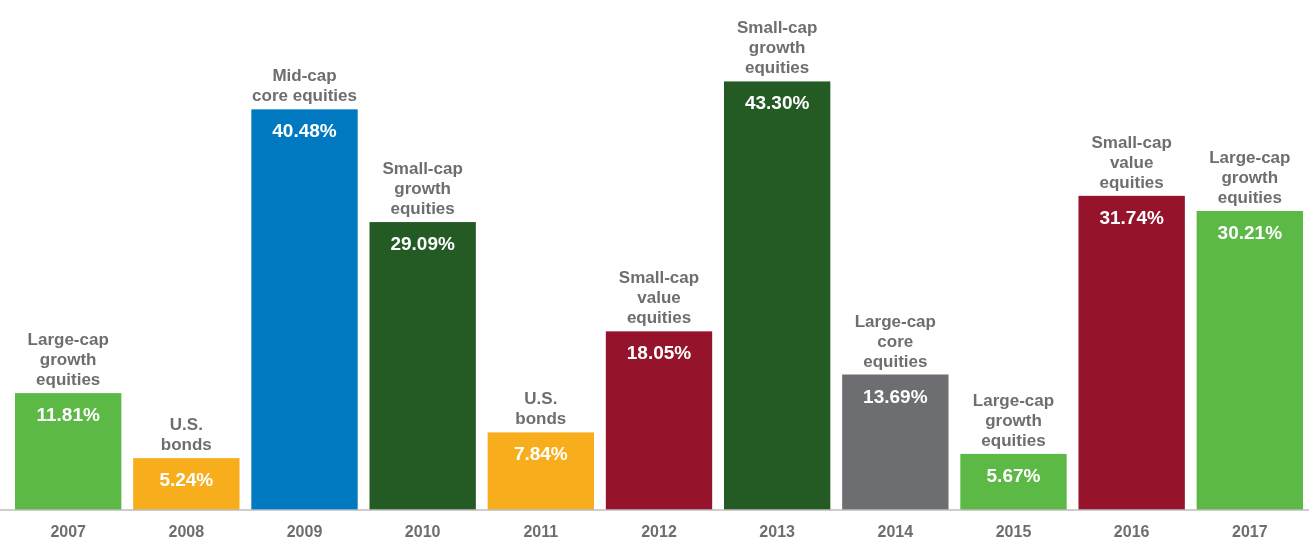 This screenshot has height=539, width=1309. Describe the element at coordinates (1131, 217) in the screenshot. I see `data-label: 31.74%` at that location.